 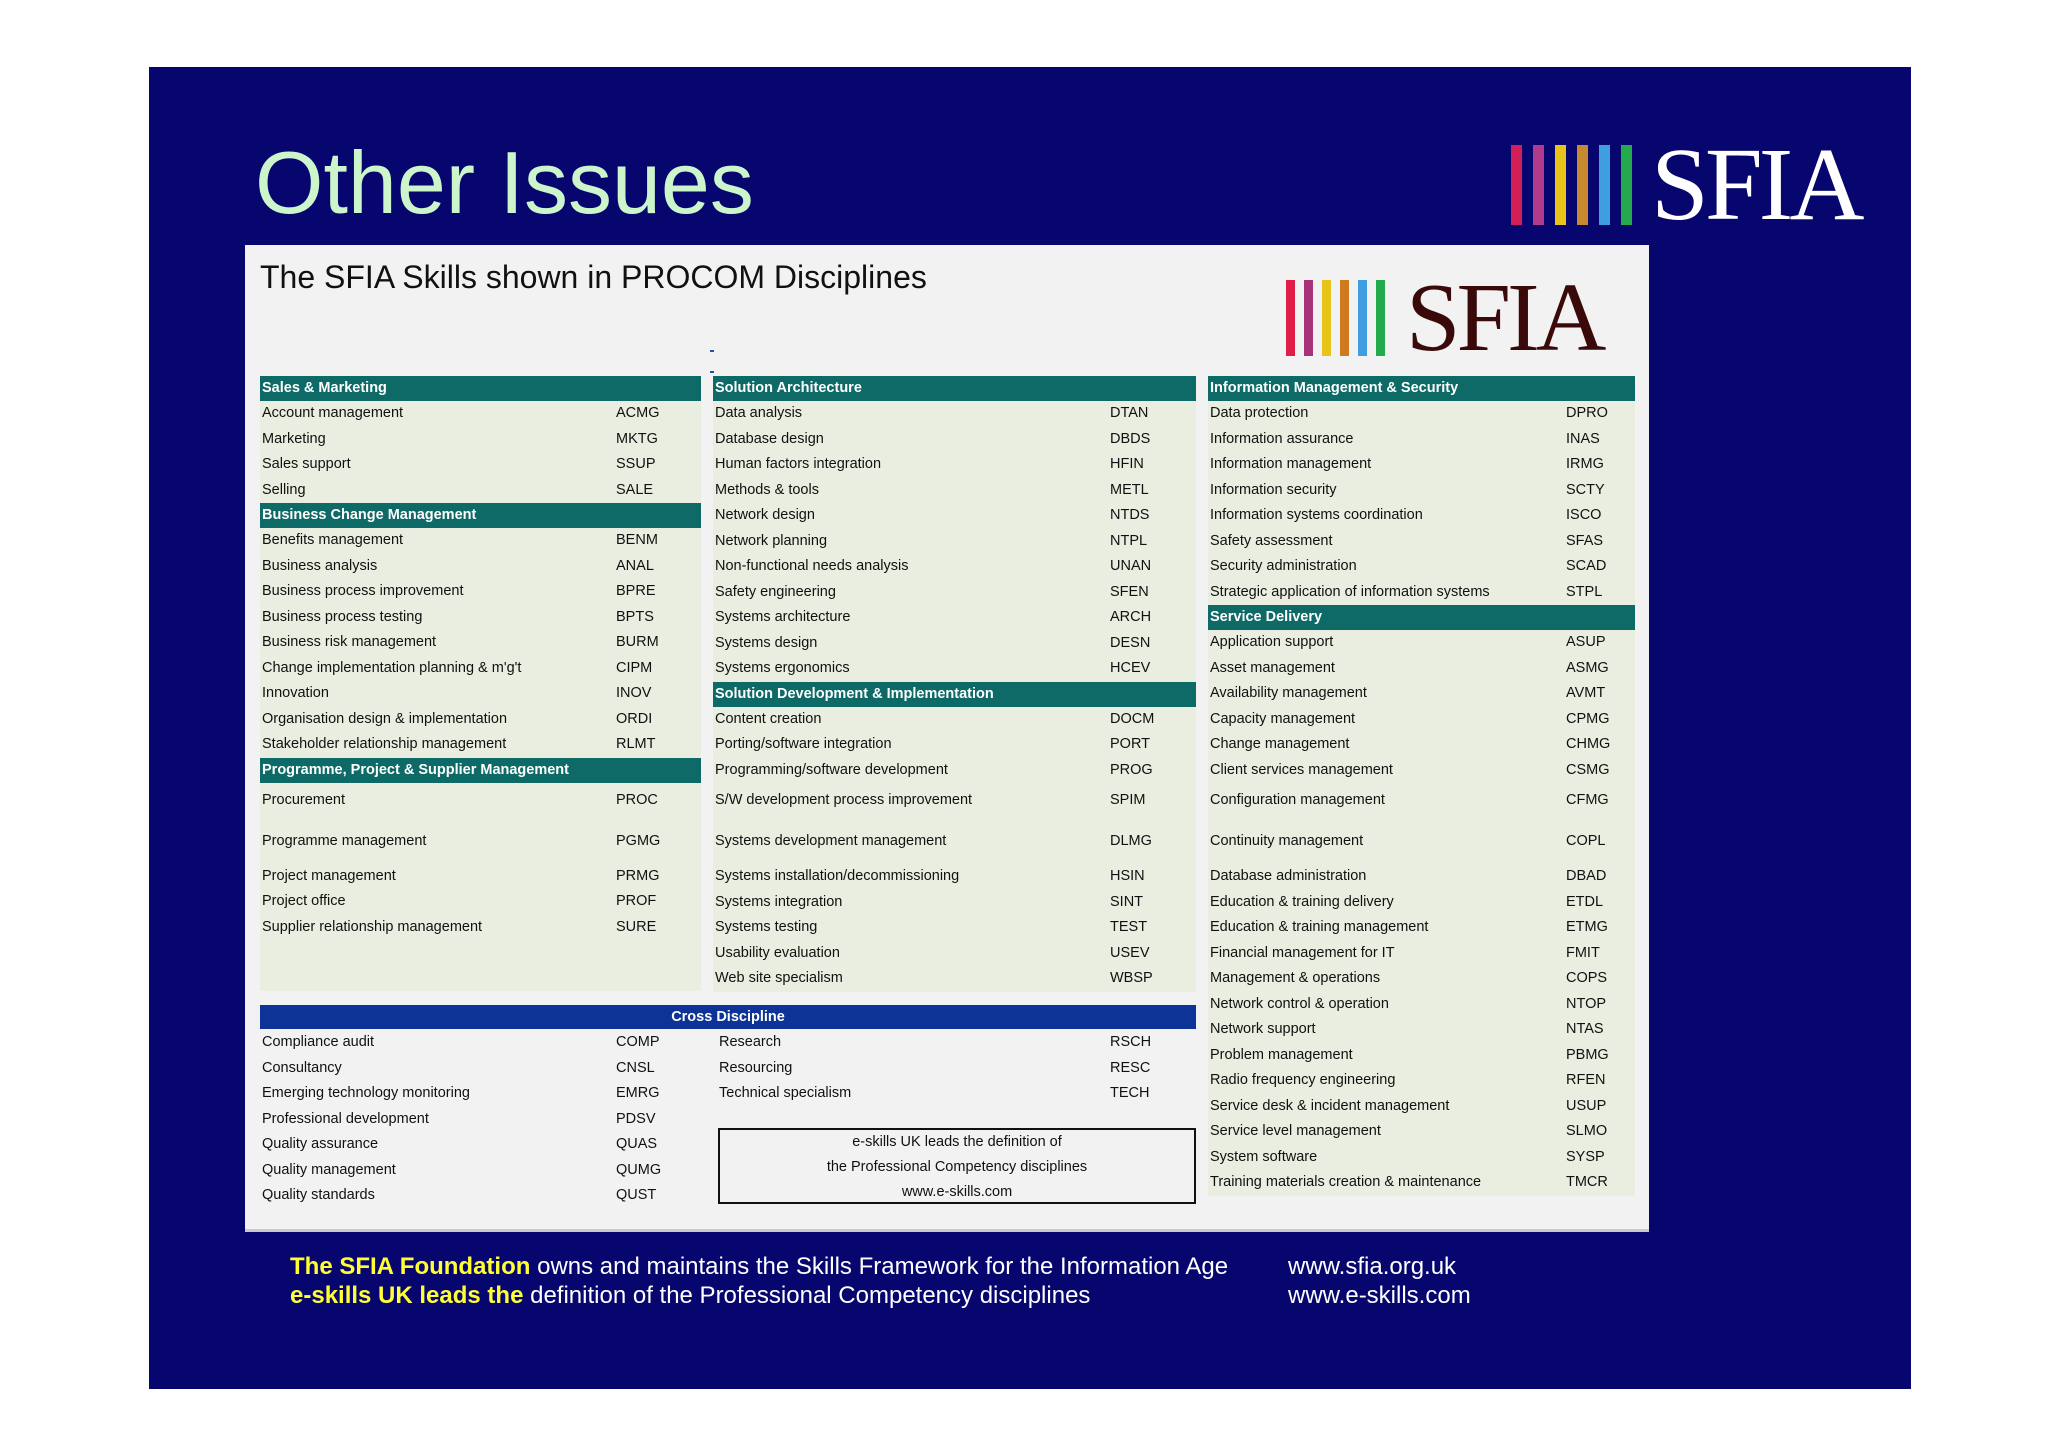 I want to click on skill-code: STPL, so click(x=1584, y=591).